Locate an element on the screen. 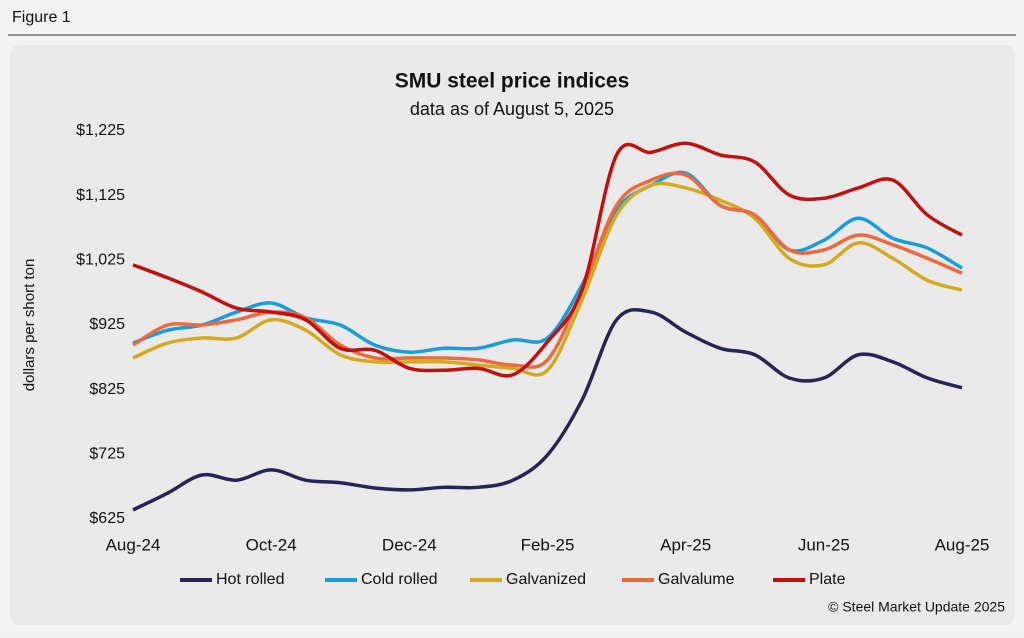 This screenshot has height=638, width=1024. y-tick-label: $1,025 is located at coordinates (100, 260).